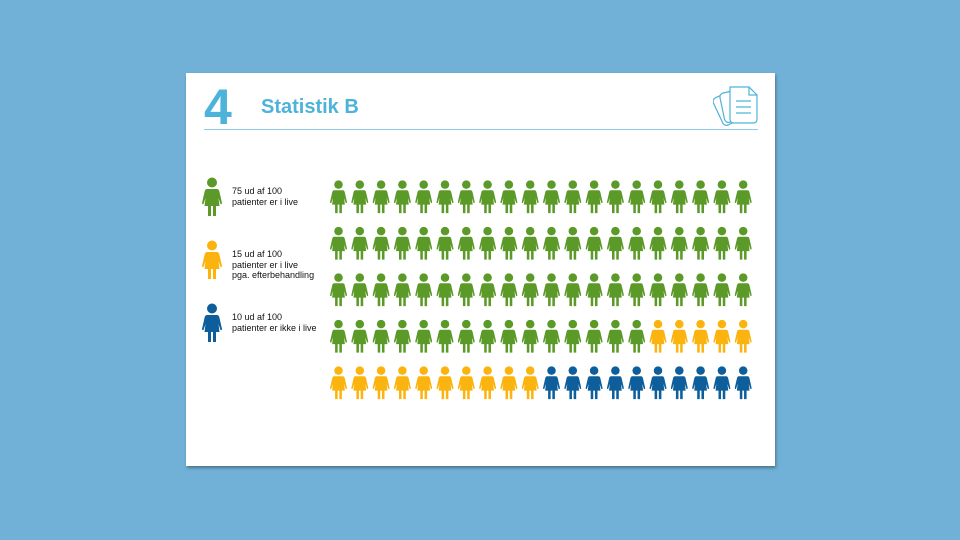  Describe the element at coordinates (735, 106) in the screenshot. I see `documents-icon` at that location.